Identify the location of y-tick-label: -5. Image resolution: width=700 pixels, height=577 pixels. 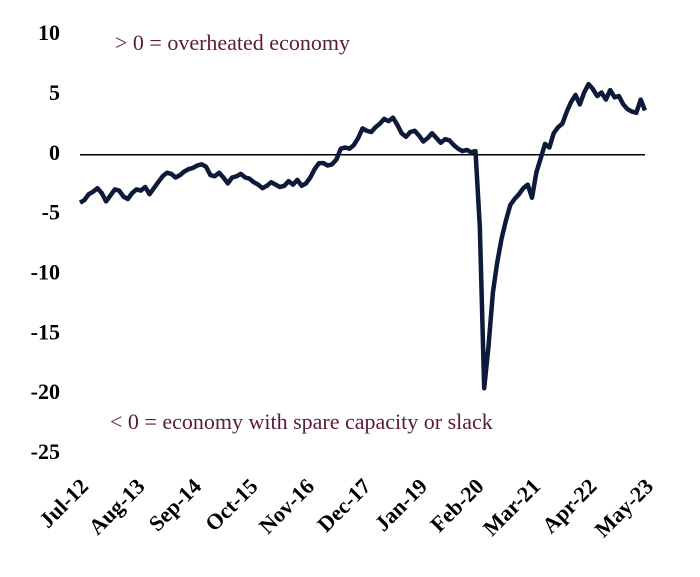
(51, 212).